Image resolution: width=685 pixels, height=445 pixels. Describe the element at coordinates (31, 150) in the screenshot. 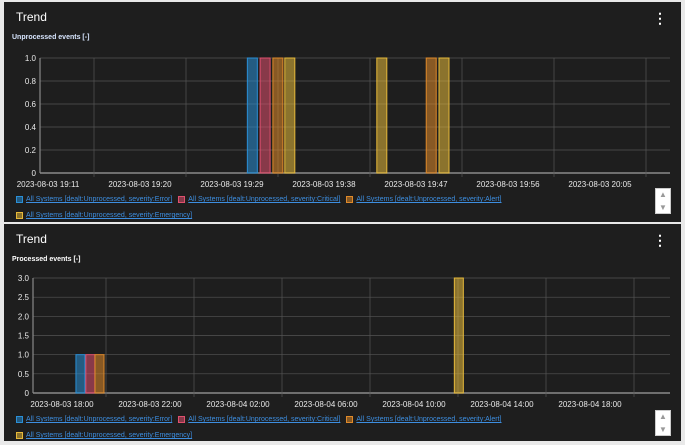

I see `y-tick-label: 0.2` at that location.